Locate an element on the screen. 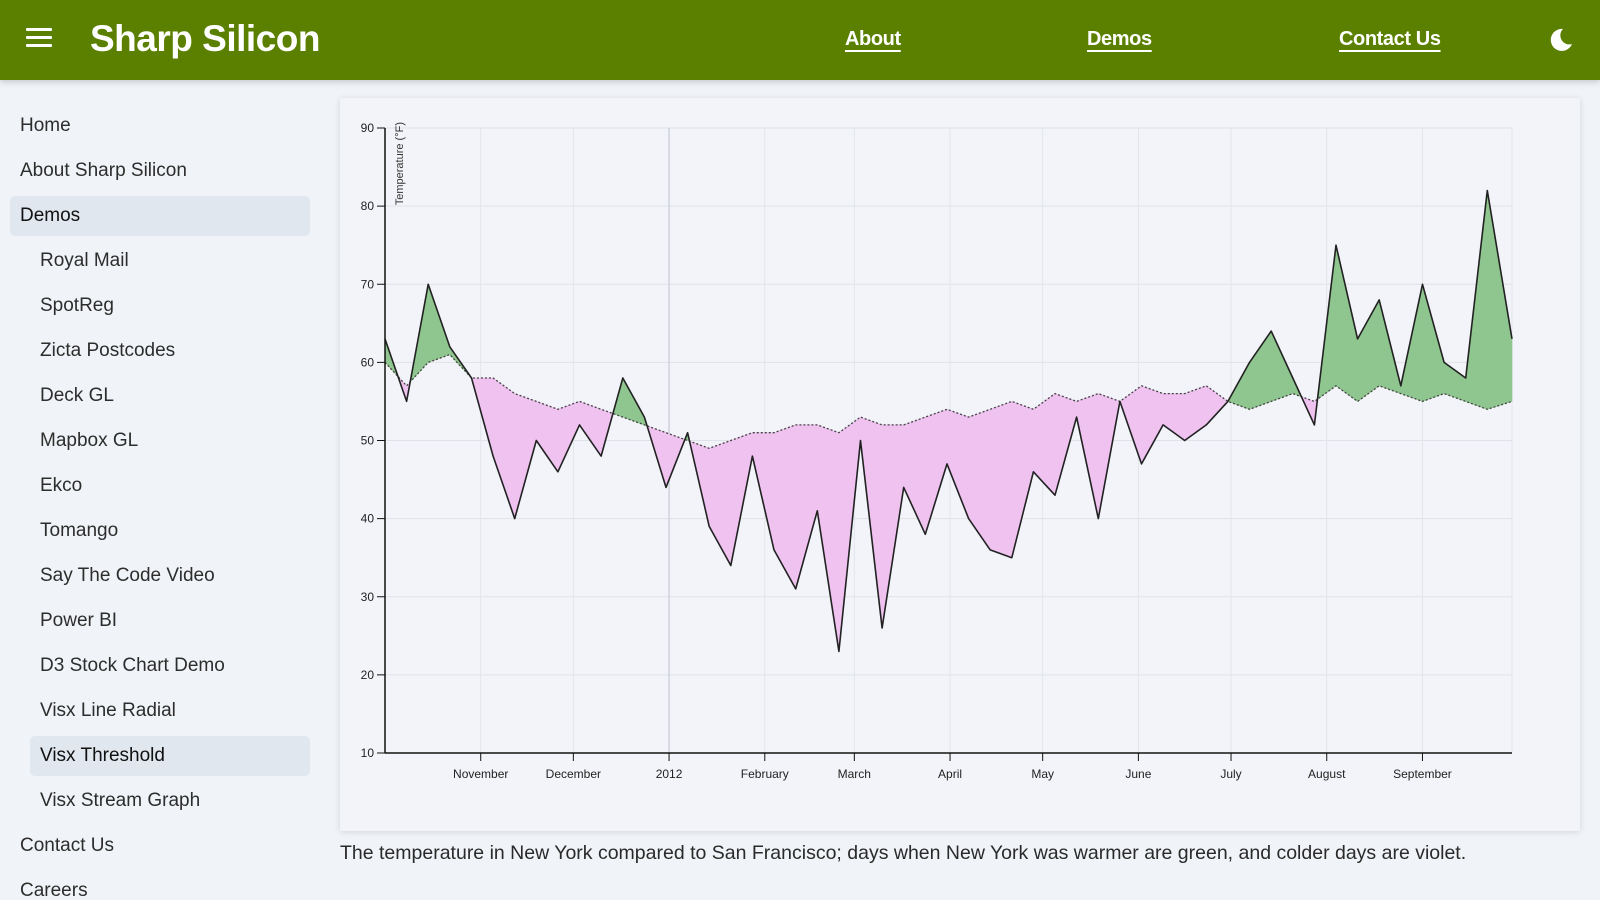 This screenshot has height=900, width=1600. x-tick-label: 2012 is located at coordinates (669, 774).